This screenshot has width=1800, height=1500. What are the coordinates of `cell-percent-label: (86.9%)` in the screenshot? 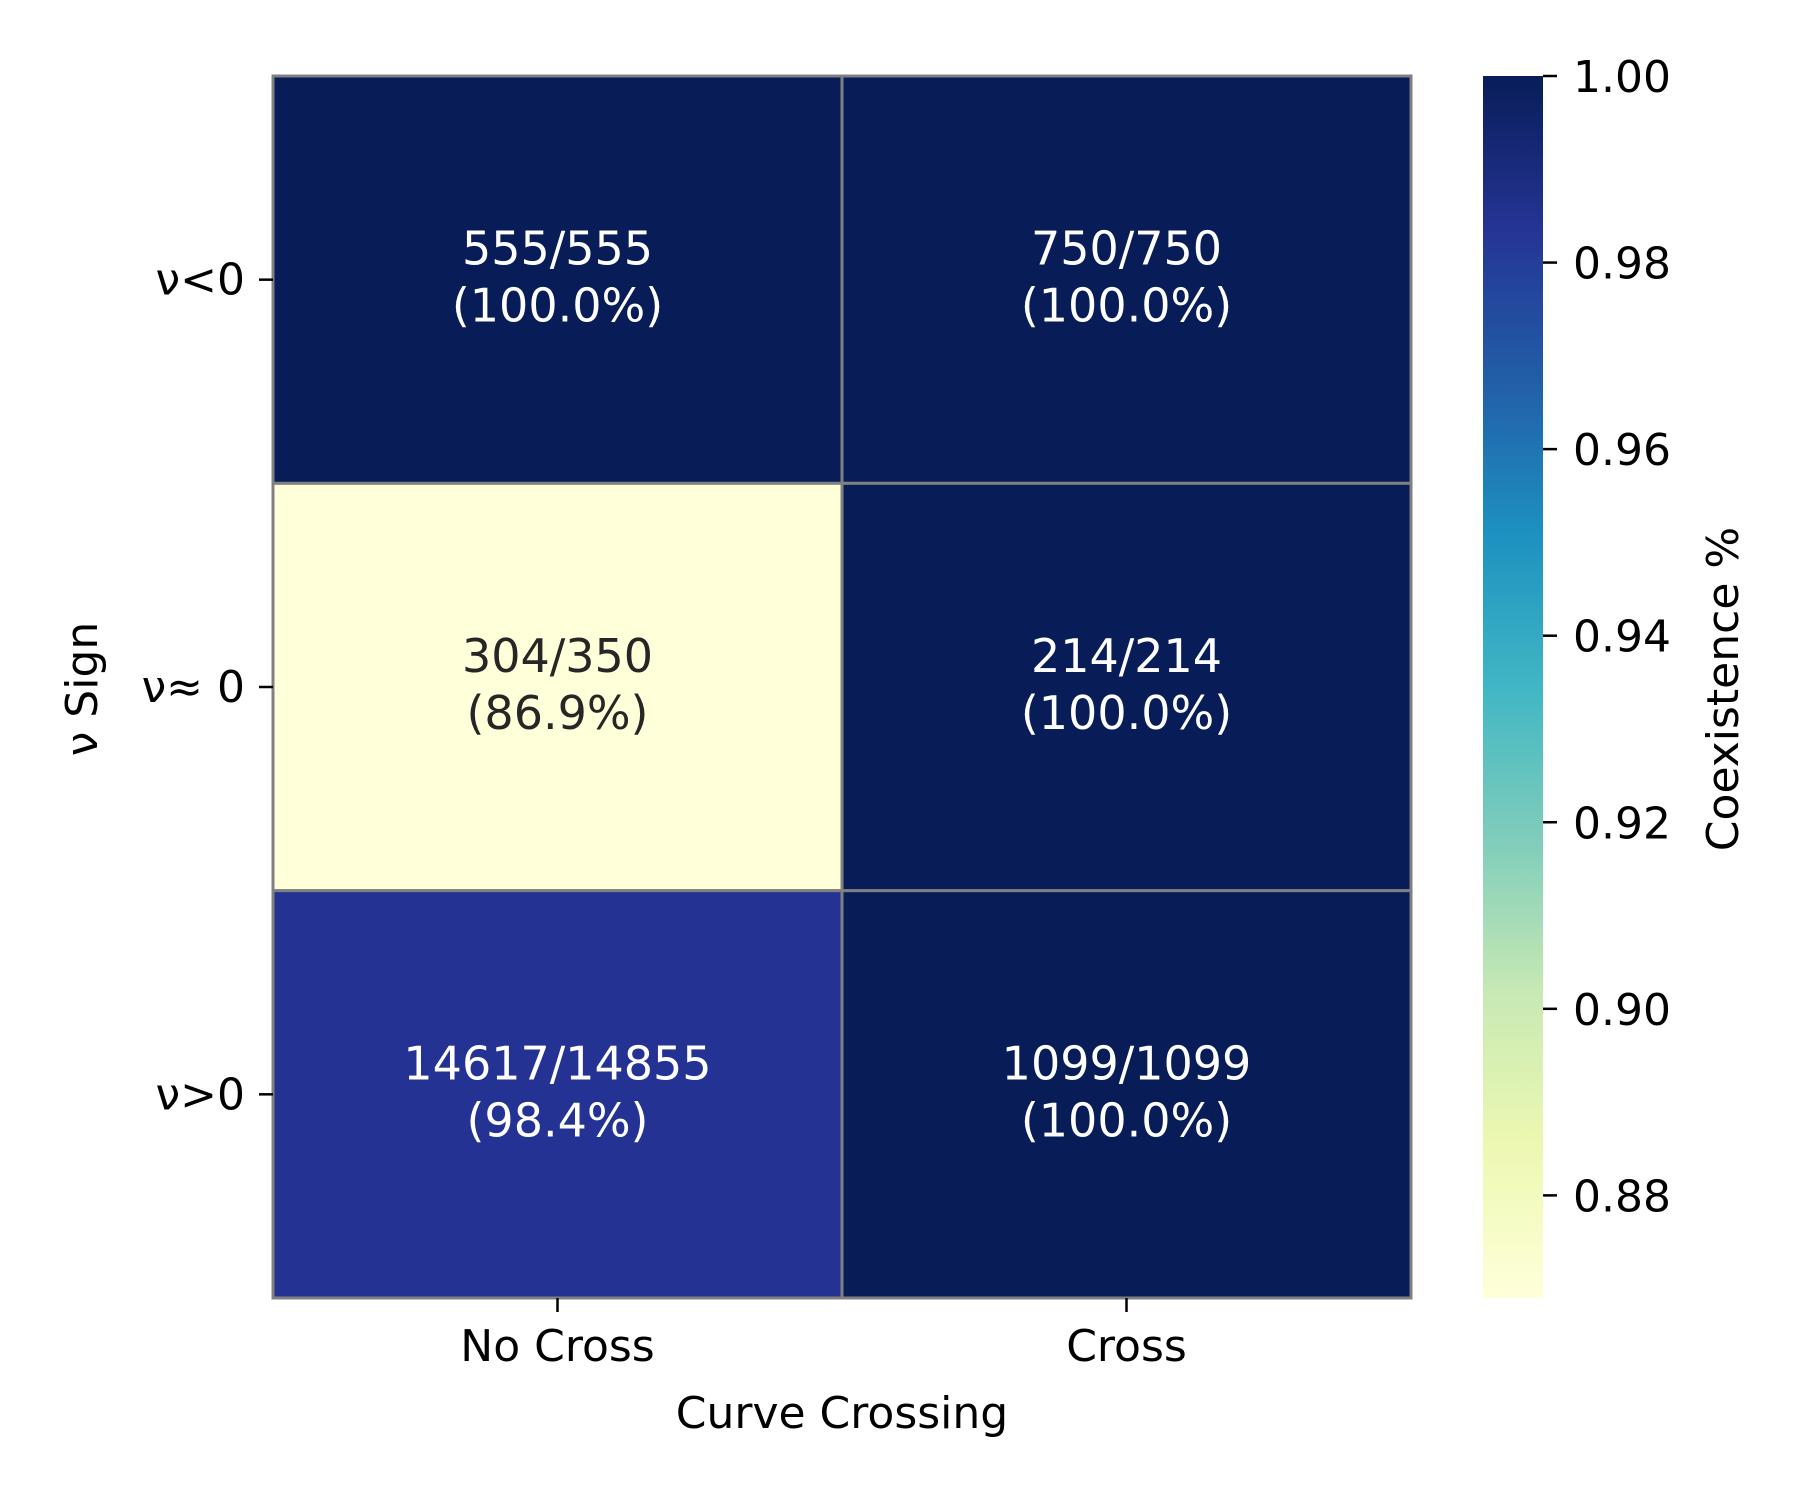 It's located at (557, 713).